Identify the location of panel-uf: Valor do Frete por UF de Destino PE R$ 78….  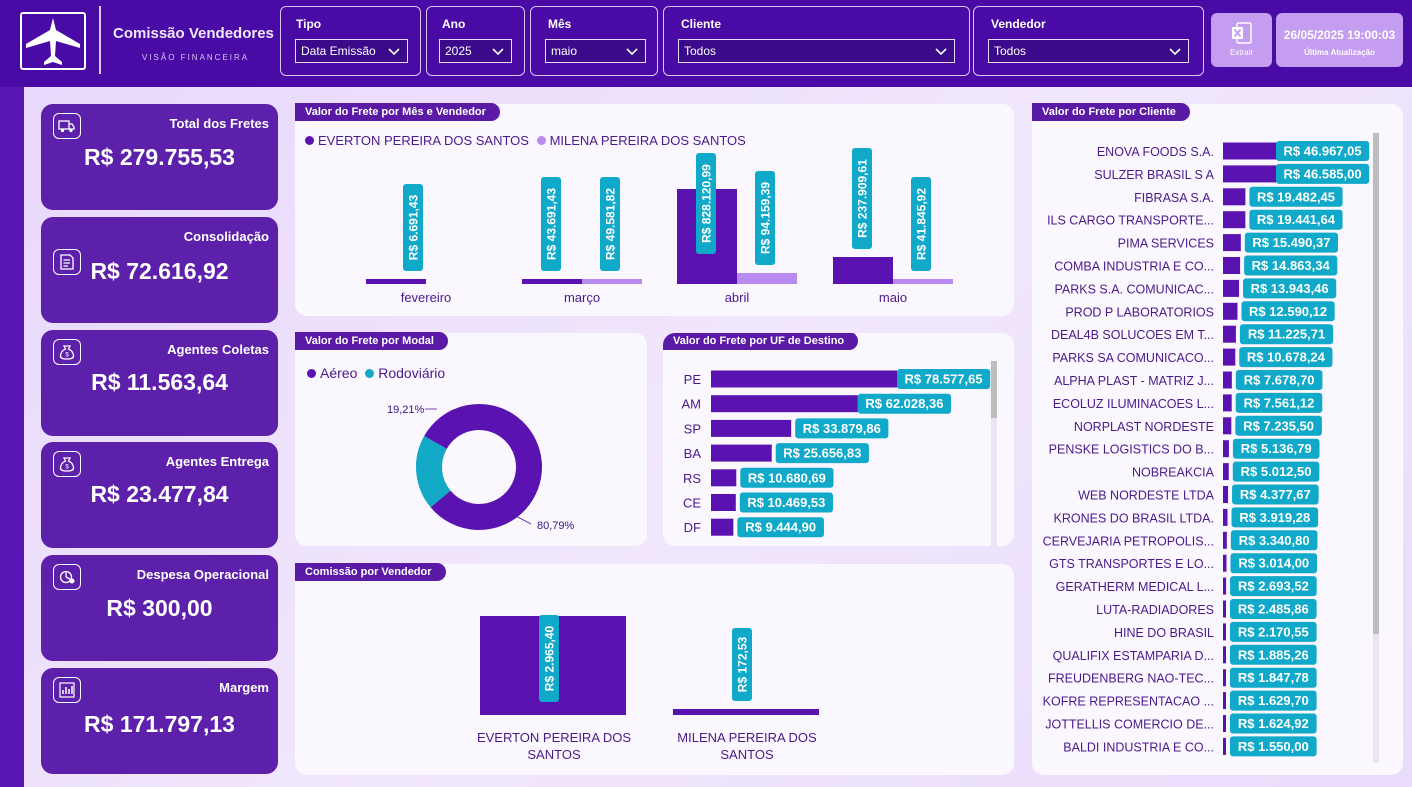
(838, 439).